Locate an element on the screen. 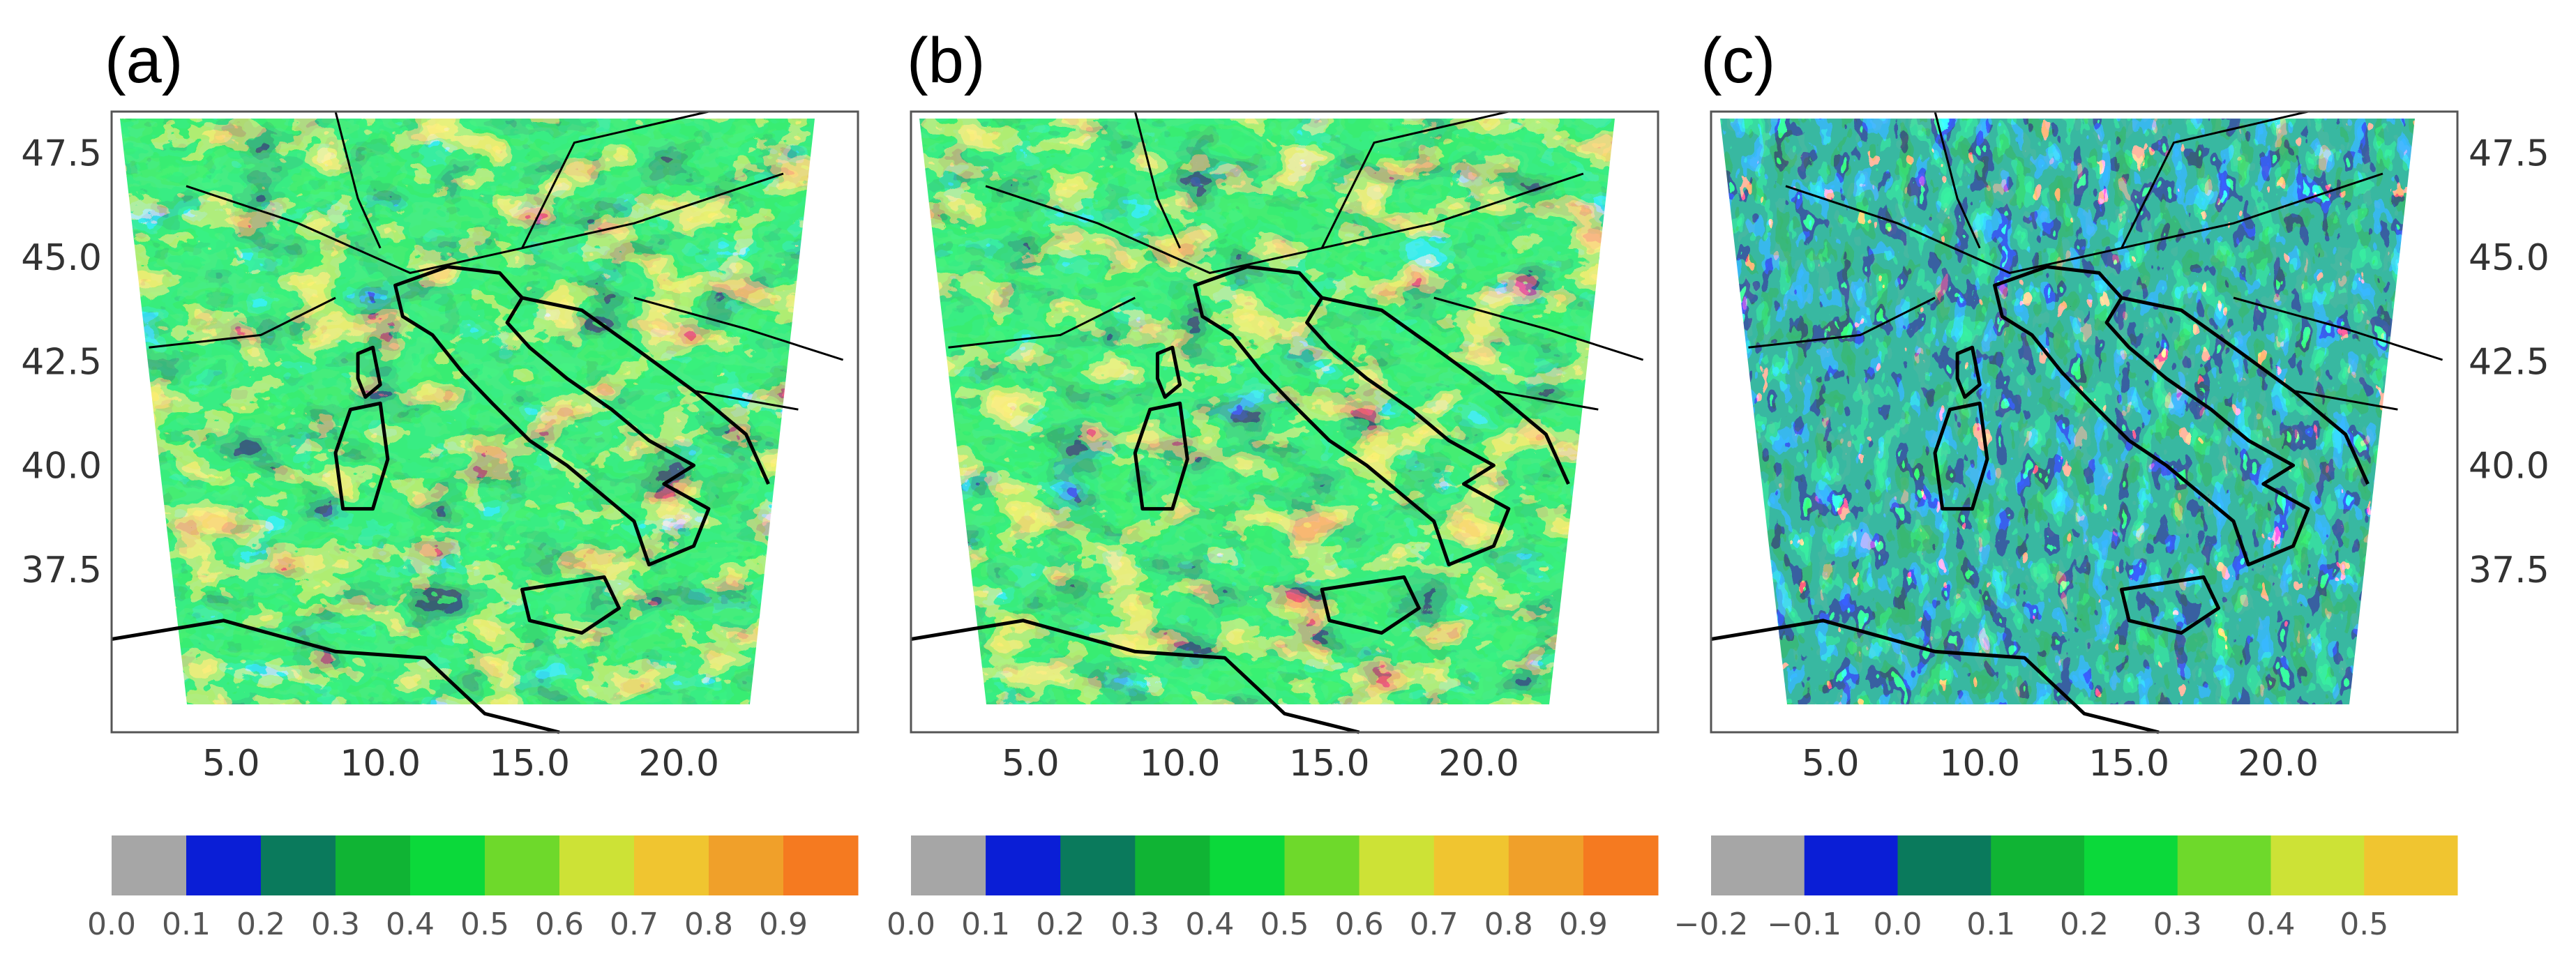 The width and height of the screenshot is (2576, 961). panel-label: (a) is located at coordinates (144, 61).